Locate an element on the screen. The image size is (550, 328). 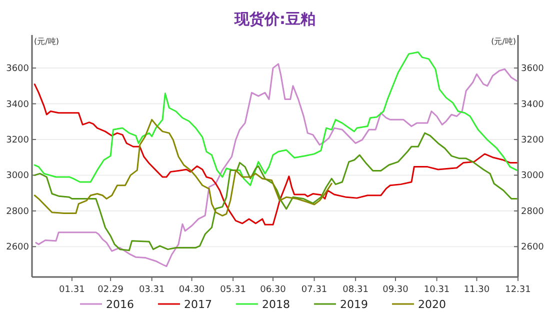
legend-label: 2016 is located at coordinates (120, 304).